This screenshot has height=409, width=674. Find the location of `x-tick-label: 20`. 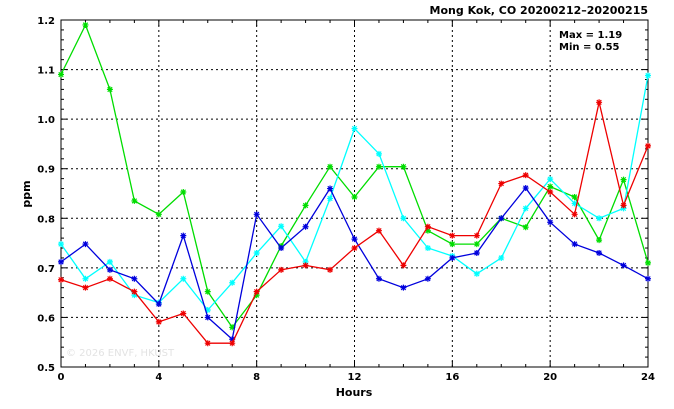

x-tick-label: 20 is located at coordinates (550, 377).